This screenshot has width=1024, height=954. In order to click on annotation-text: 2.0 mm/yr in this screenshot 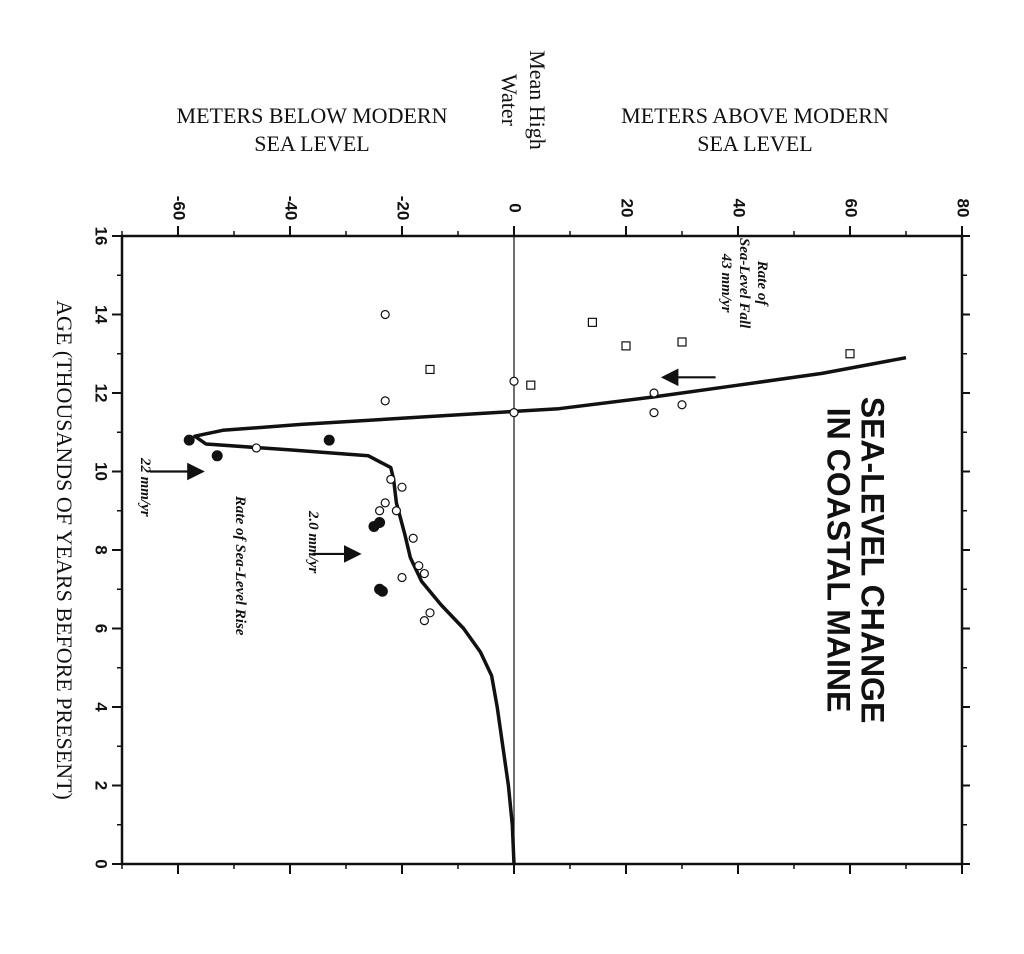, I will do `click(313, 542)`.